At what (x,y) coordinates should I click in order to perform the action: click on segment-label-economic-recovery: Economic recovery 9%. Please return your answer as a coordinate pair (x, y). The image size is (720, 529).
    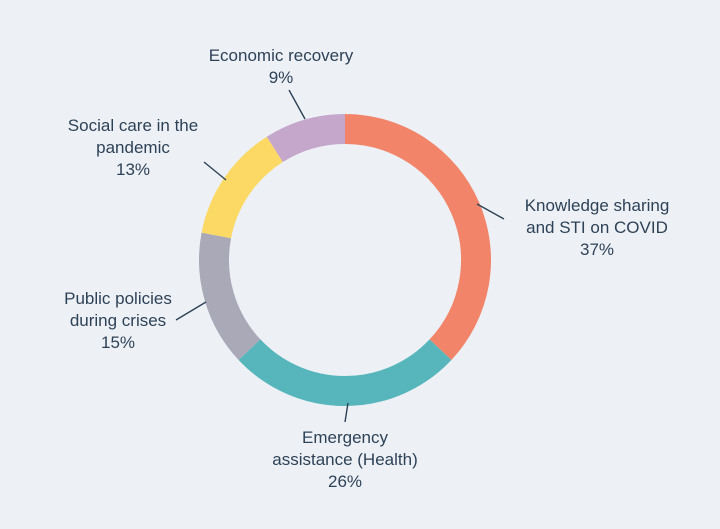
    Looking at the image, I should click on (281, 66).